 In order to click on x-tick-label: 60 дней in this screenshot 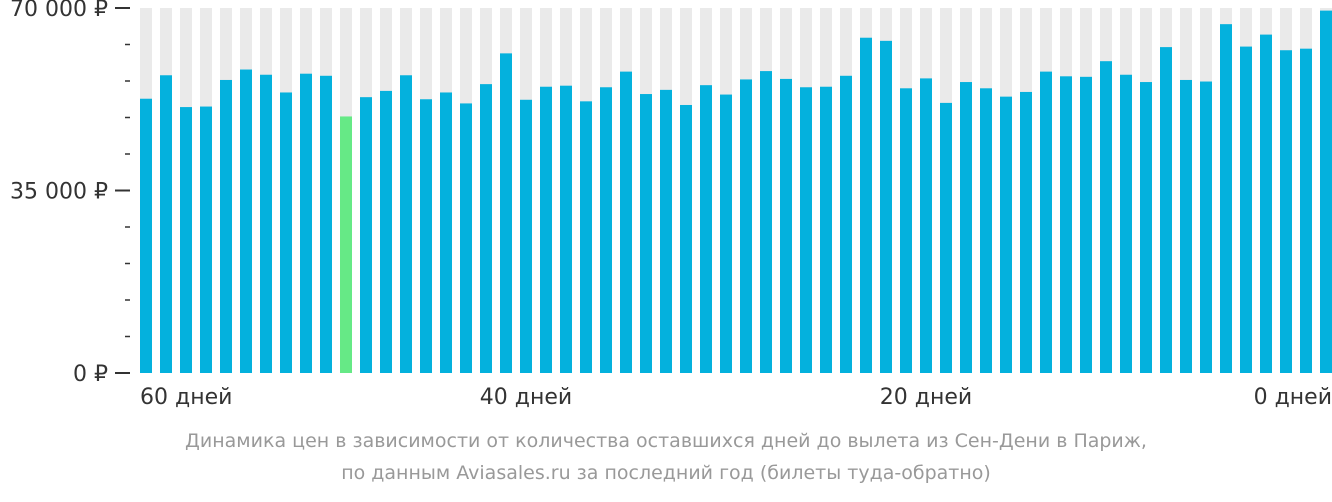, I will do `click(186, 397)`.